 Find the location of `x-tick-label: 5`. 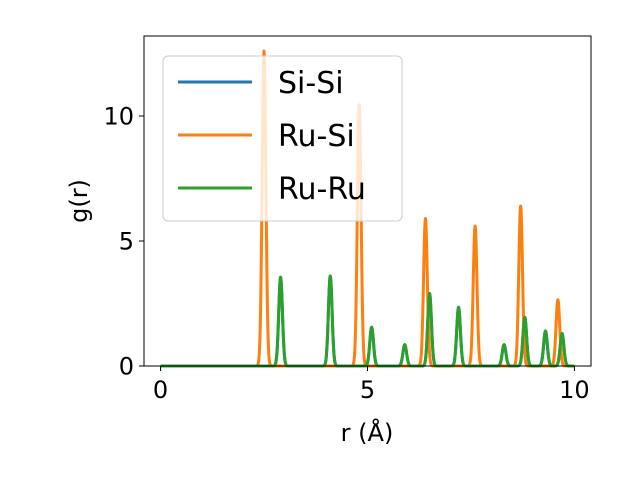

x-tick-label: 5 is located at coordinates (367, 390).